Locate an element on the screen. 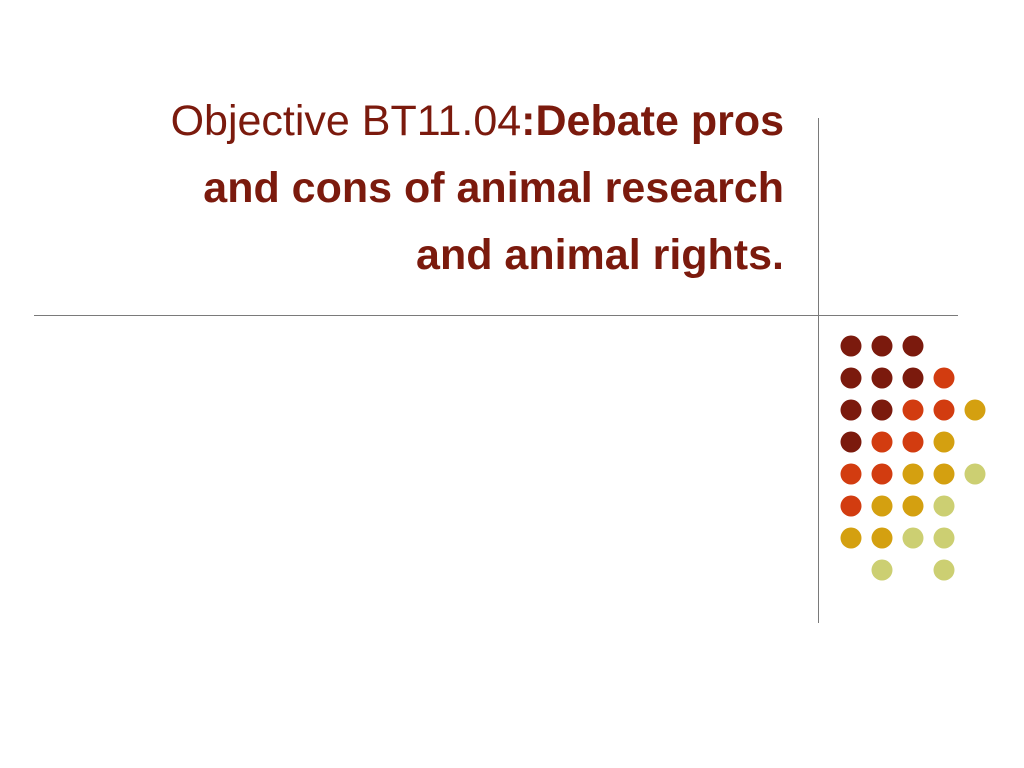 This screenshot has width=1024, height=768. vertical-divider is located at coordinates (818, 370).